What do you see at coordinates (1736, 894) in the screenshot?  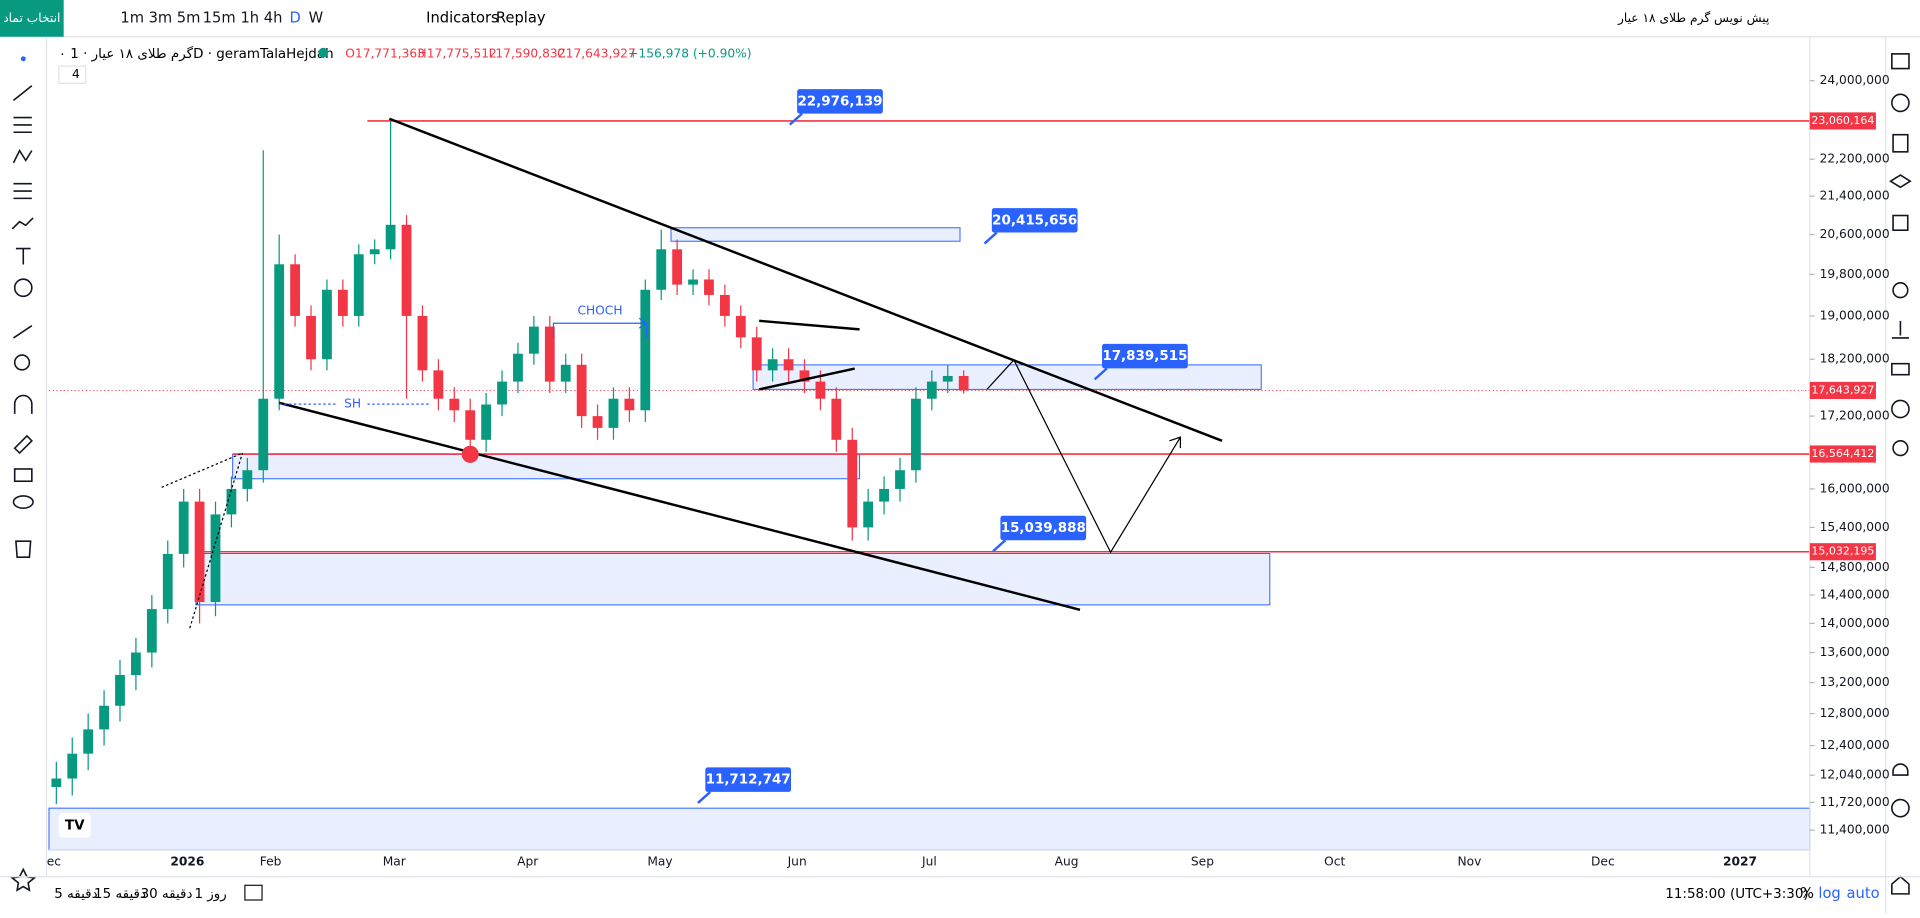 I see `clock: 11:58:00 (UTC+3:30)` at bounding box center [1736, 894].